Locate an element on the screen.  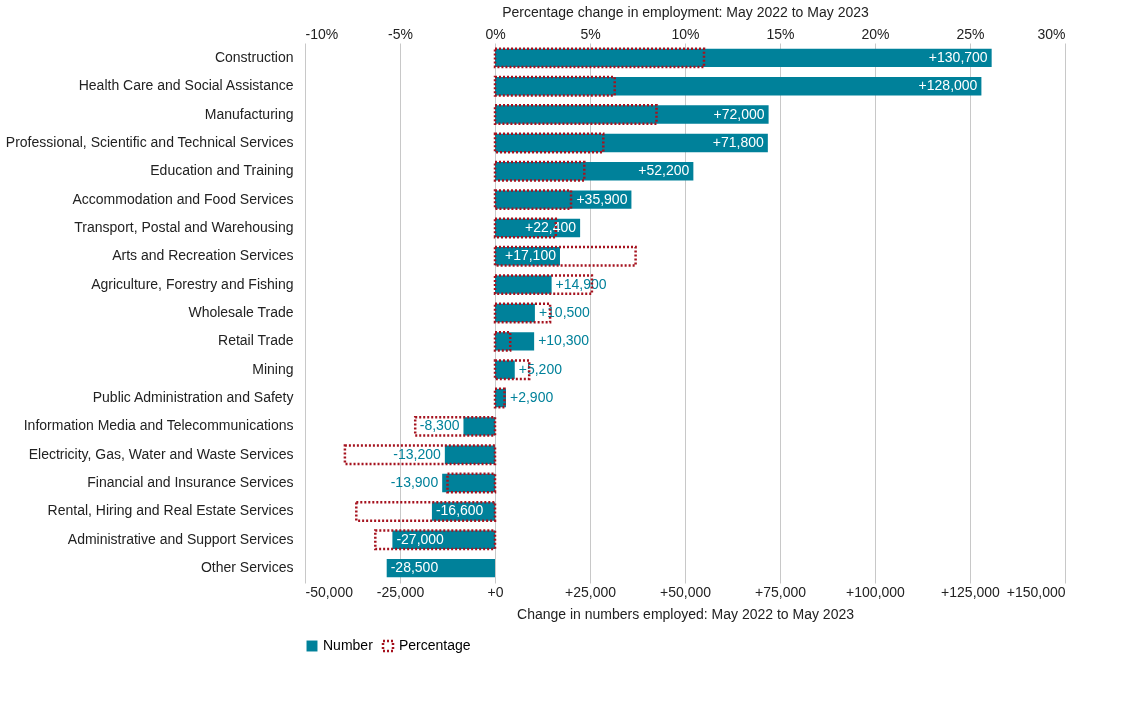
x2-tick-label: -5% is located at coordinates (400, 33).